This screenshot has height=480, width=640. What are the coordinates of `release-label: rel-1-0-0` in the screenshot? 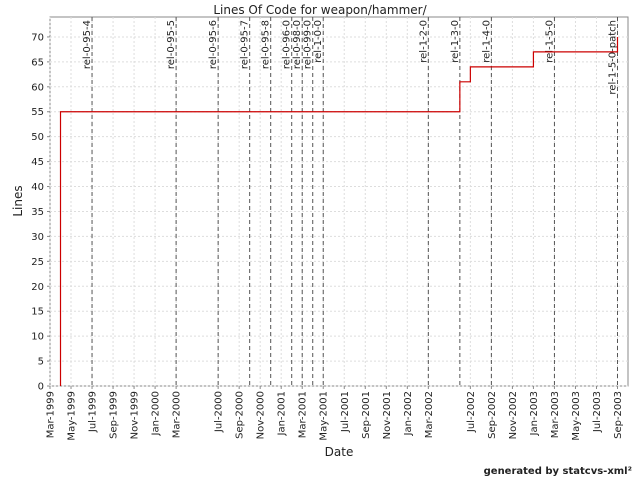 It's located at (318, 41).